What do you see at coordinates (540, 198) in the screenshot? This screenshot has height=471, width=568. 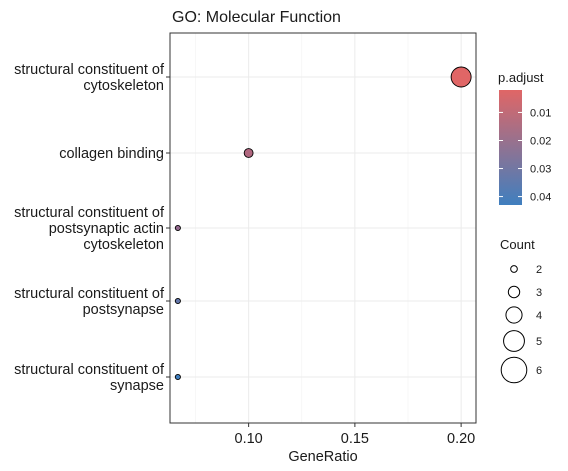 I see `color-legend-label: 0.04` at bounding box center [540, 198].